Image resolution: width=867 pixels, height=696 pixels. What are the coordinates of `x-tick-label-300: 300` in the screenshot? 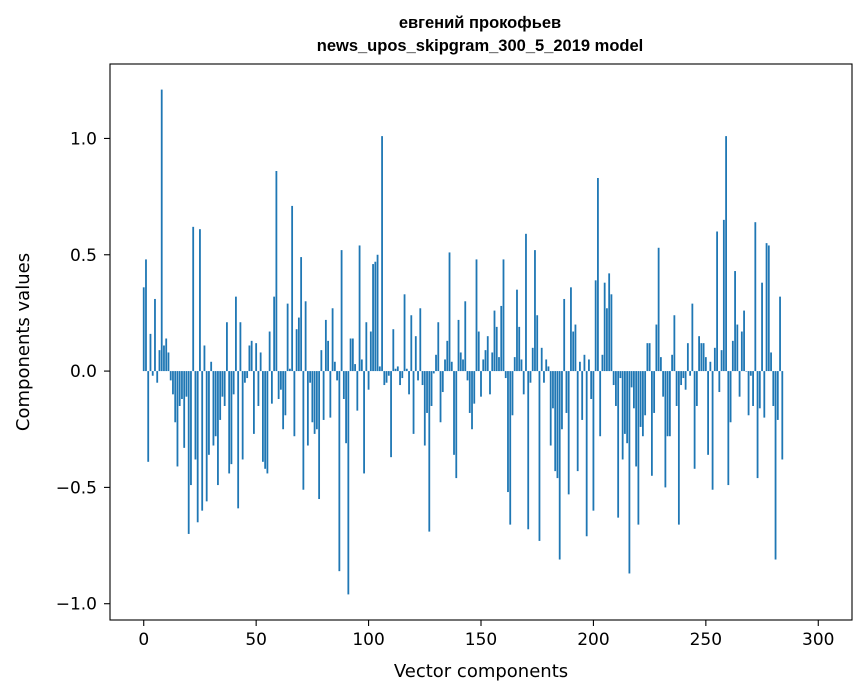 It's located at (818, 640).